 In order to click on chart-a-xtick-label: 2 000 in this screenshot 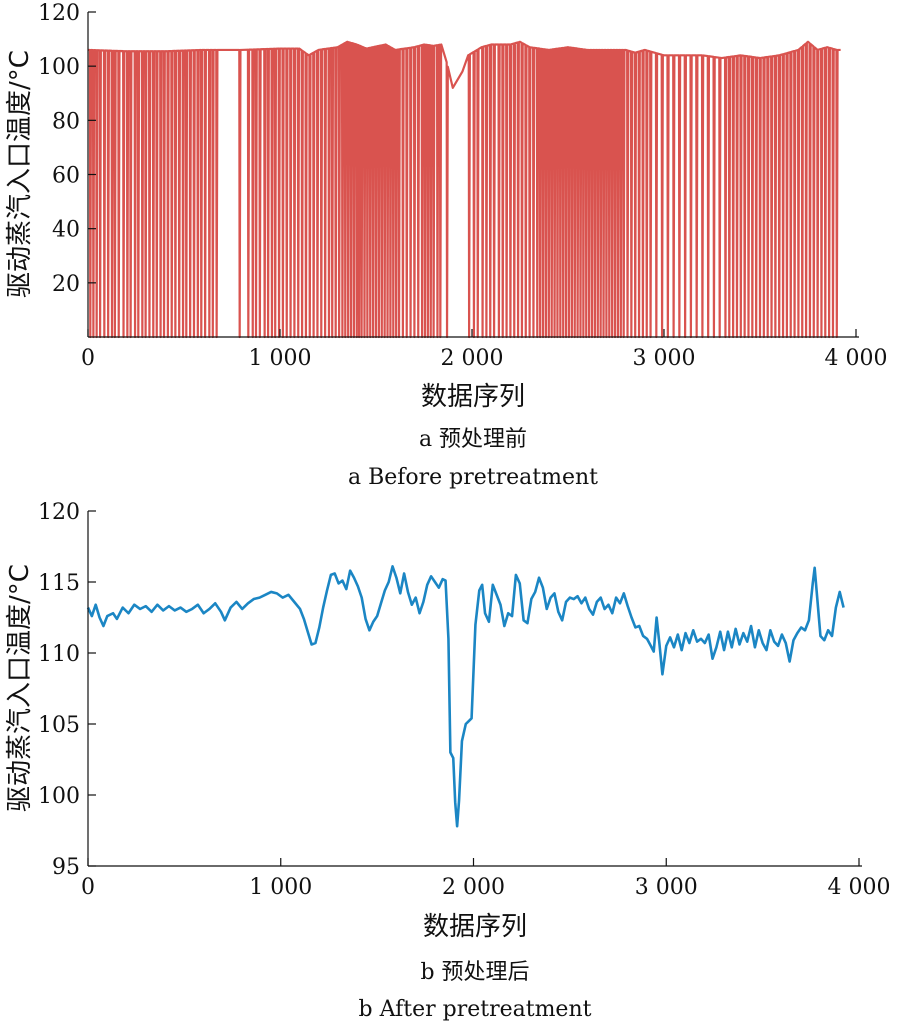, I will do `click(472, 358)`.